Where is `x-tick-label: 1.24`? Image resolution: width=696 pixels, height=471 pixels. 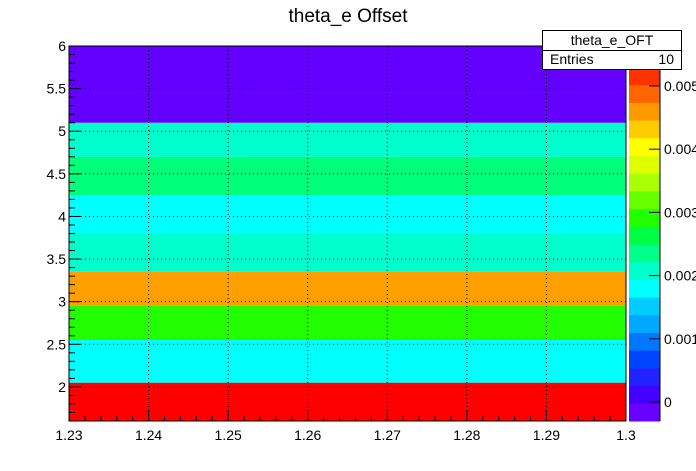
x-tick-label: 1.24 is located at coordinates (148, 435).